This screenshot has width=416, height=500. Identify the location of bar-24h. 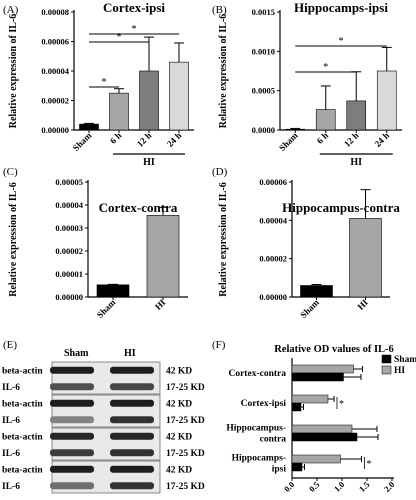
(386, 100).